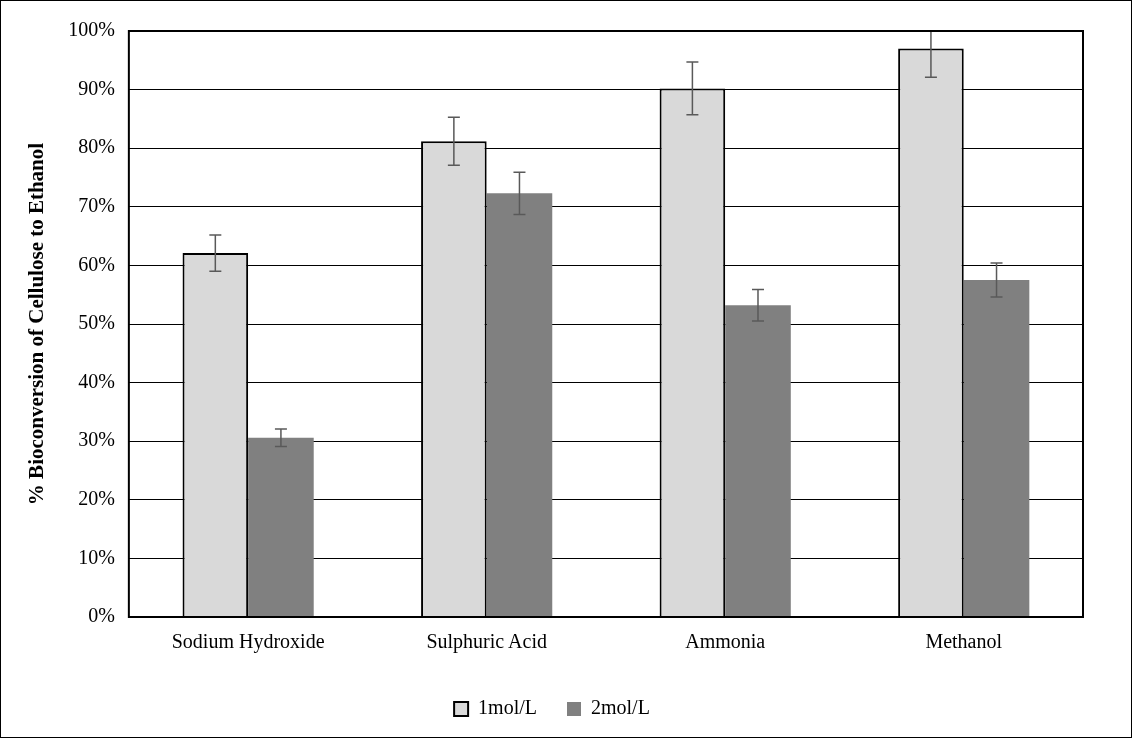 Image resolution: width=1132 pixels, height=738 pixels. What do you see at coordinates (725, 641) in the screenshot?
I see `x-tick-label: Ammonia` at bounding box center [725, 641].